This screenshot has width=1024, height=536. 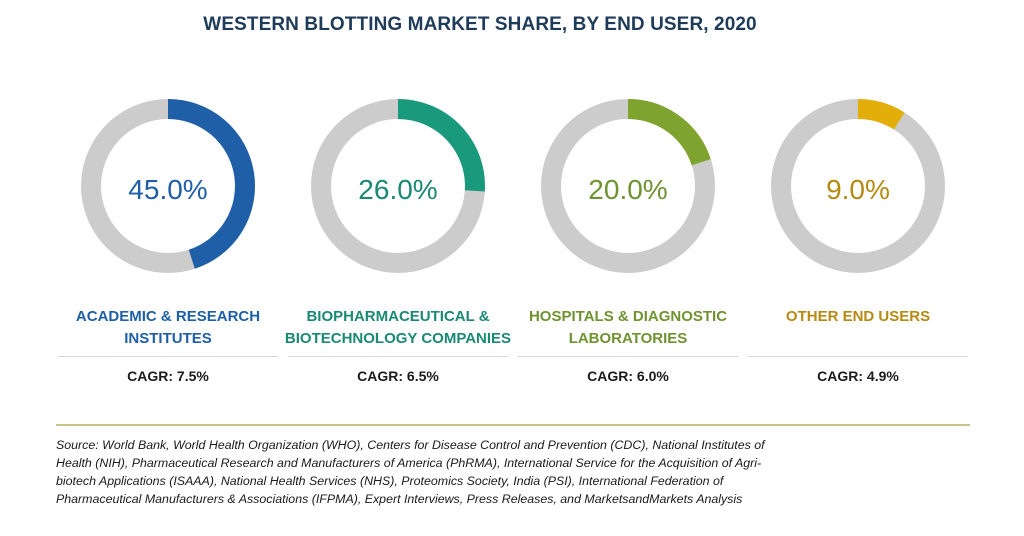 I want to click on category-label-line: BIOPHARMACEUTICAL &, so click(x=398, y=316).